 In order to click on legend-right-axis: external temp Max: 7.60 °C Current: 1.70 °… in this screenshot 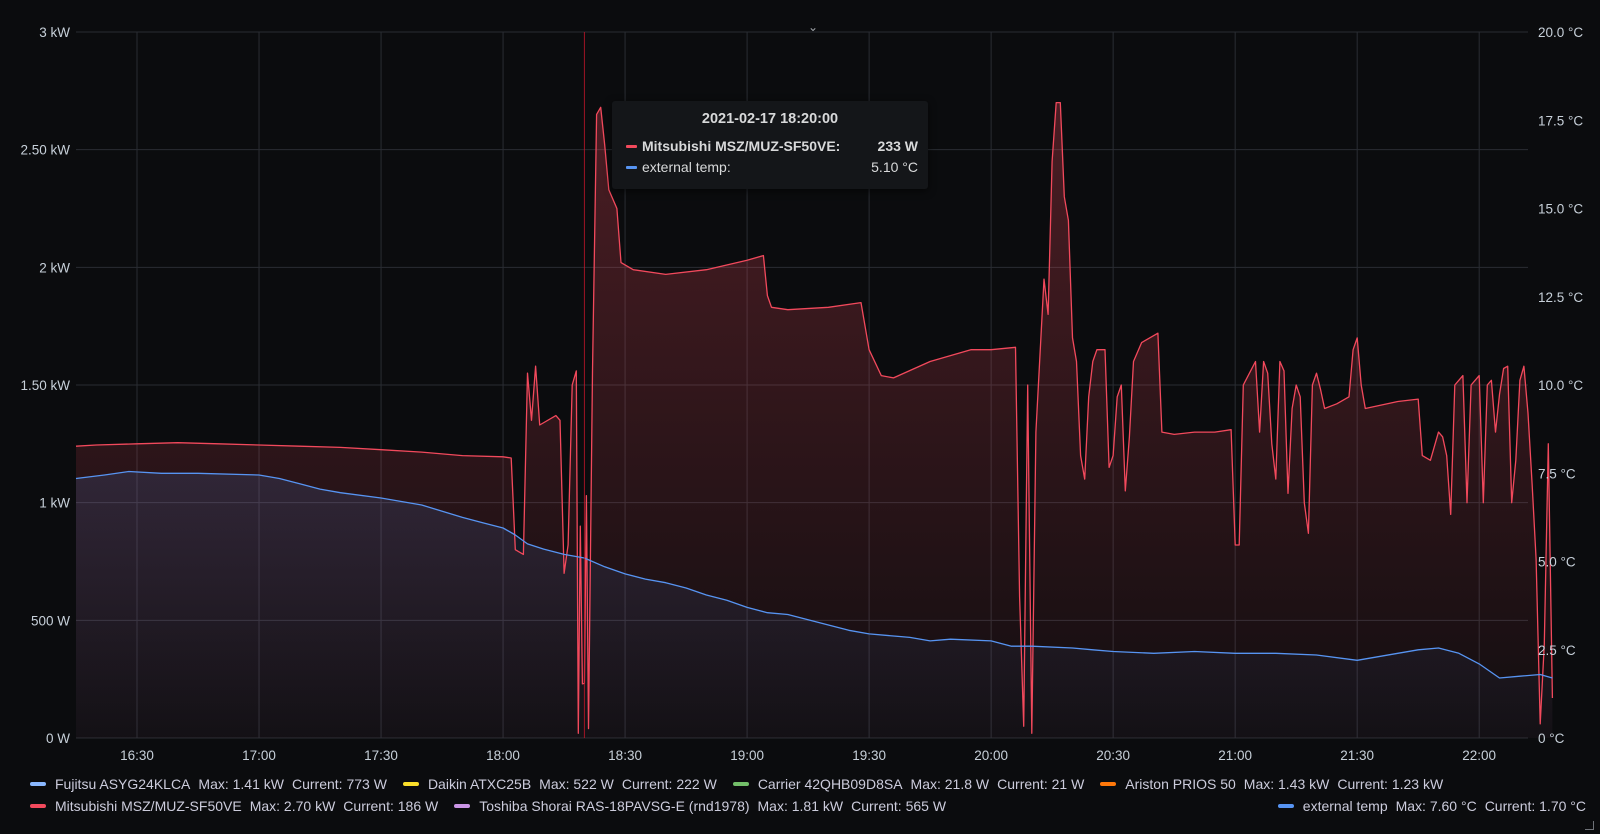, I will do `click(1431, 806)`.